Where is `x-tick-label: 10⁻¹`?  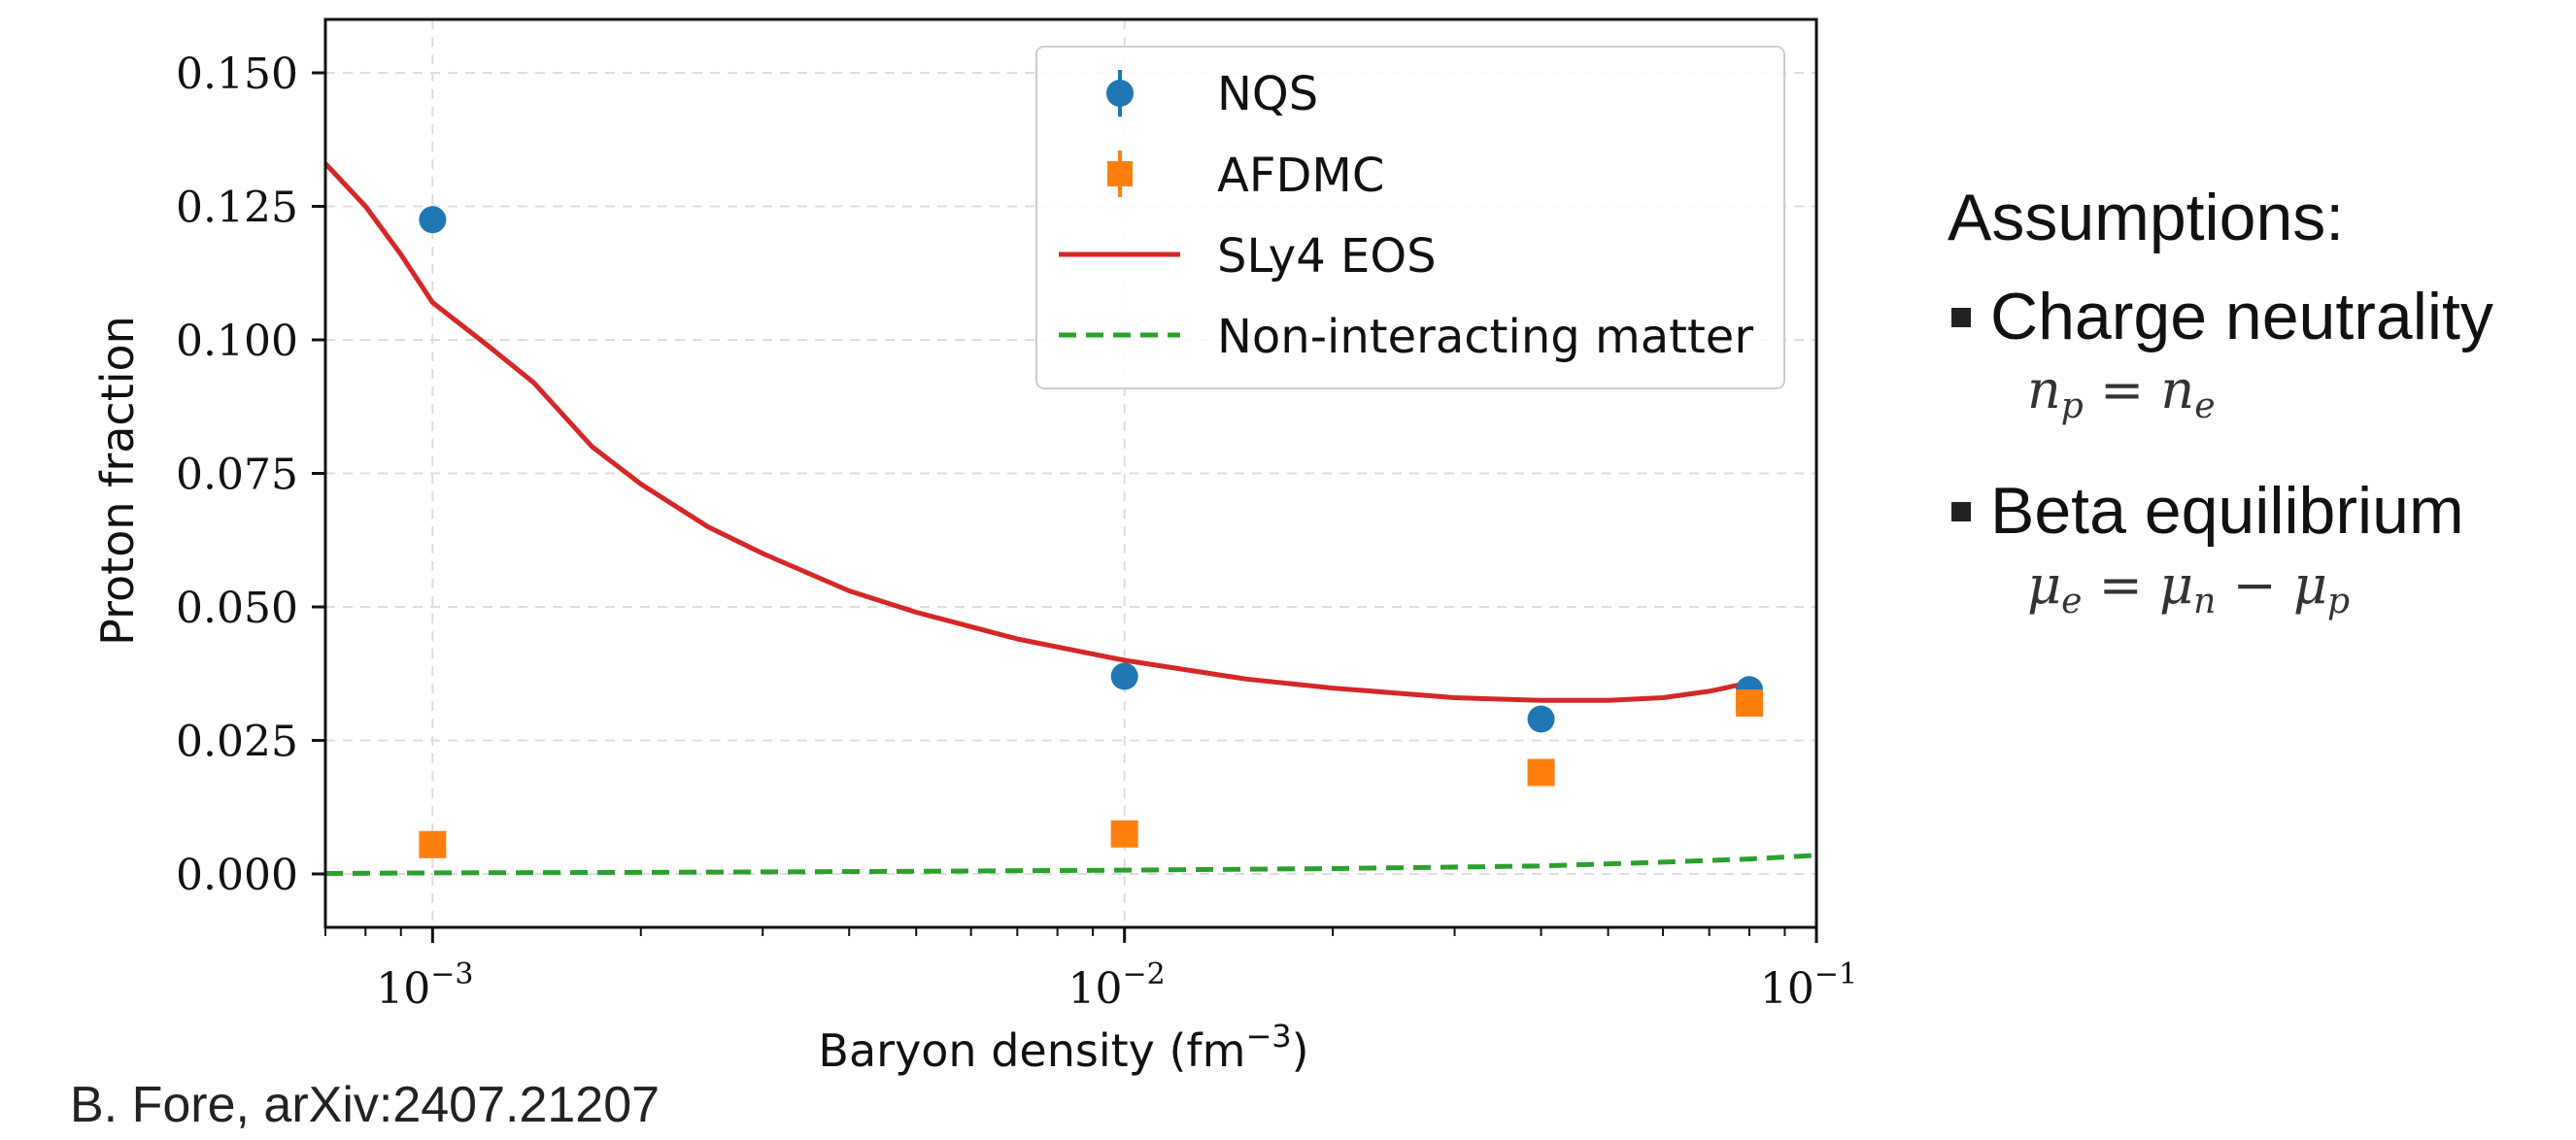
x-tick-label: 10⁻¹ is located at coordinates (1808, 986).